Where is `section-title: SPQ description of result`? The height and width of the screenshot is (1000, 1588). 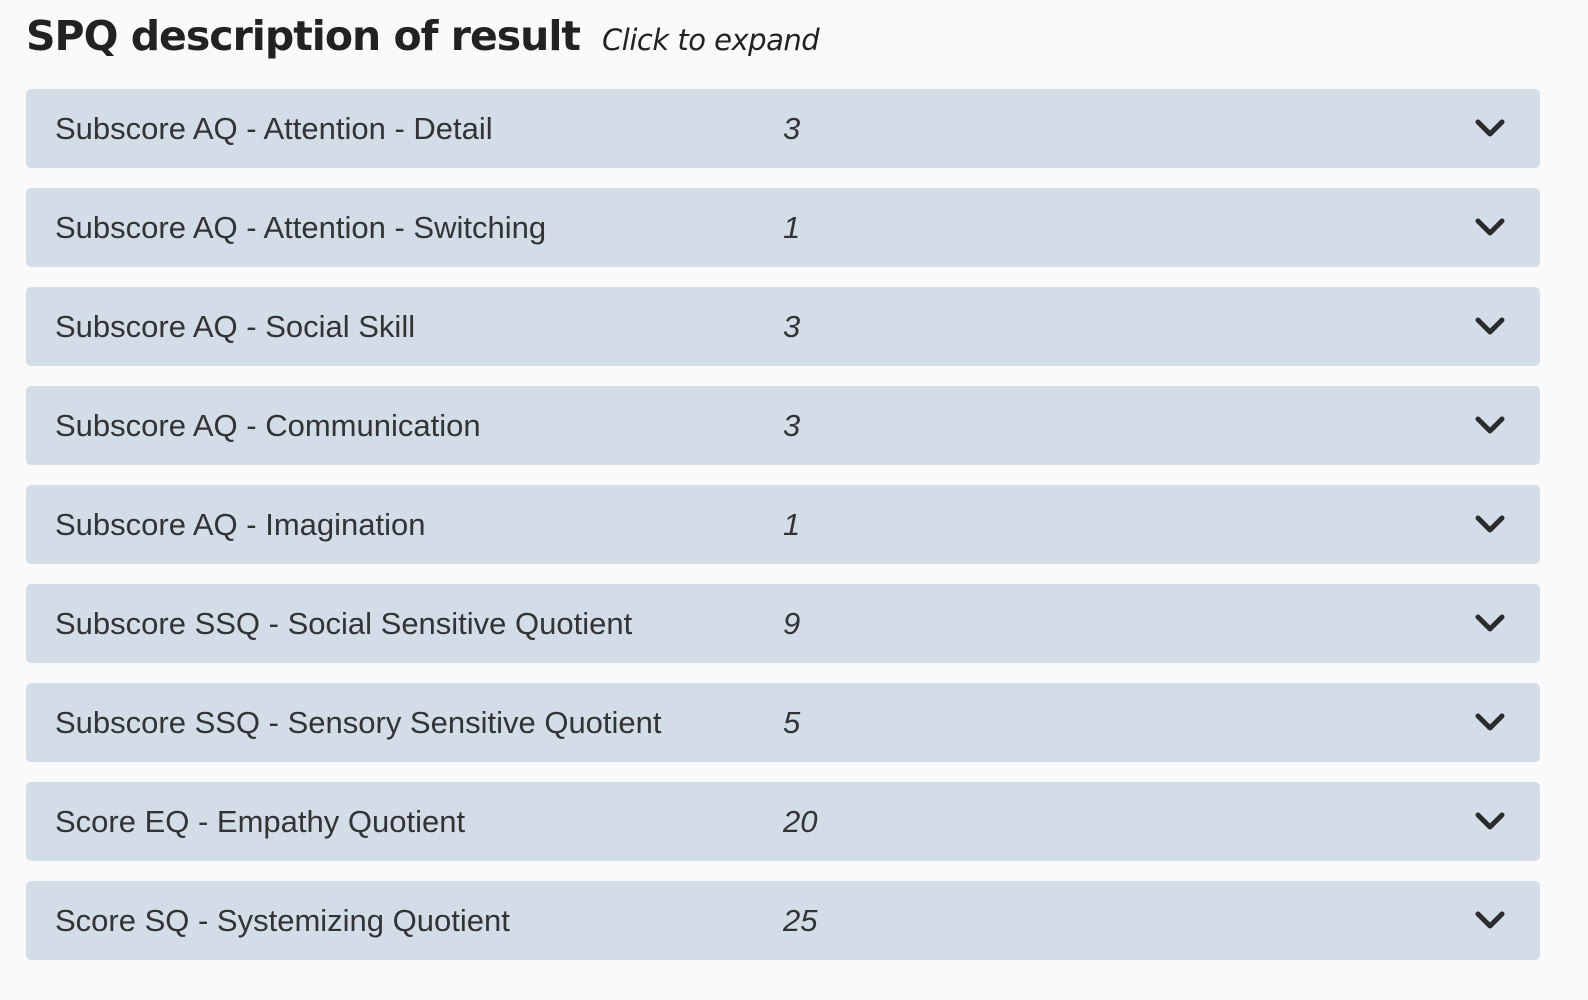 section-title: SPQ description of result is located at coordinates (303, 36).